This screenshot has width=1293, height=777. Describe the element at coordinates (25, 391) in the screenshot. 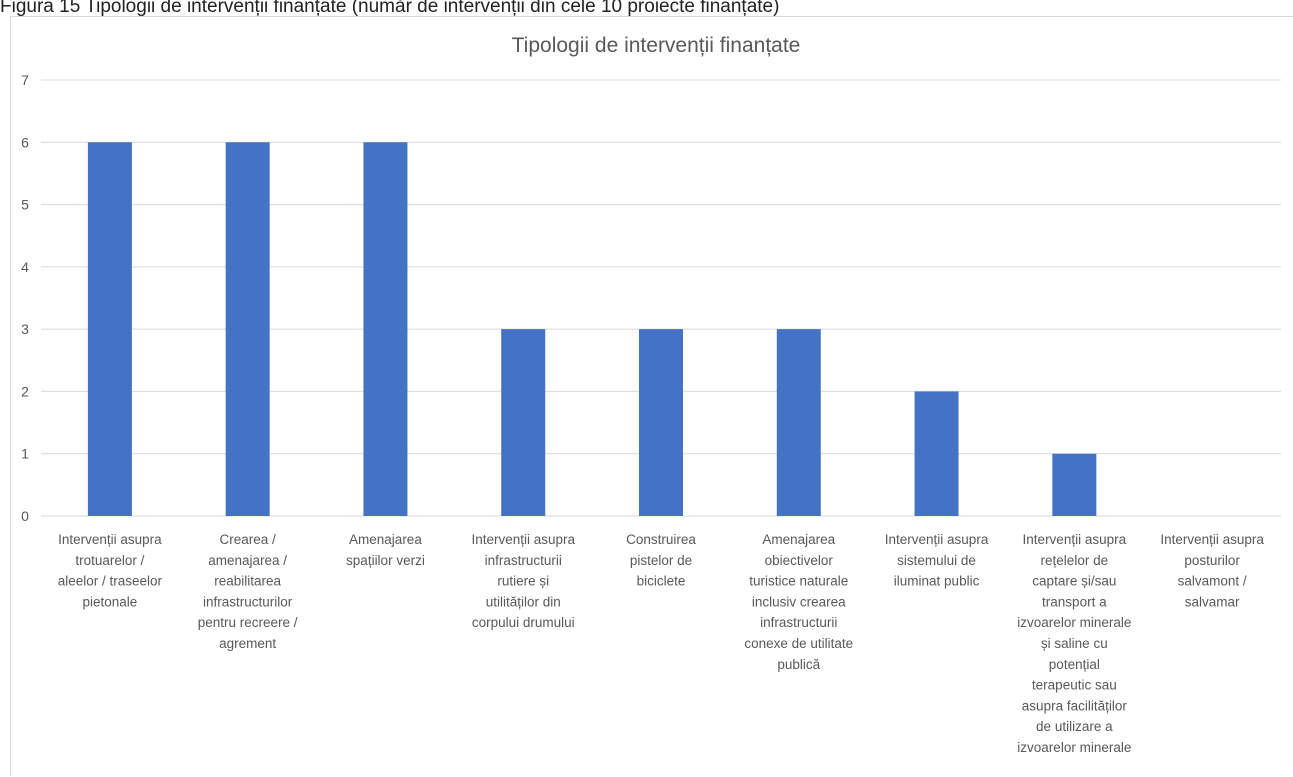

I see `y-tick-label: 2` at that location.